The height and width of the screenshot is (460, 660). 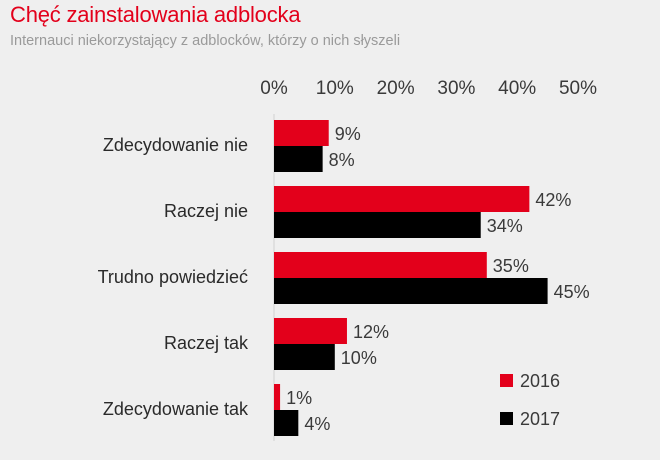 What do you see at coordinates (348, 134) in the screenshot?
I see `data-label: 9%` at bounding box center [348, 134].